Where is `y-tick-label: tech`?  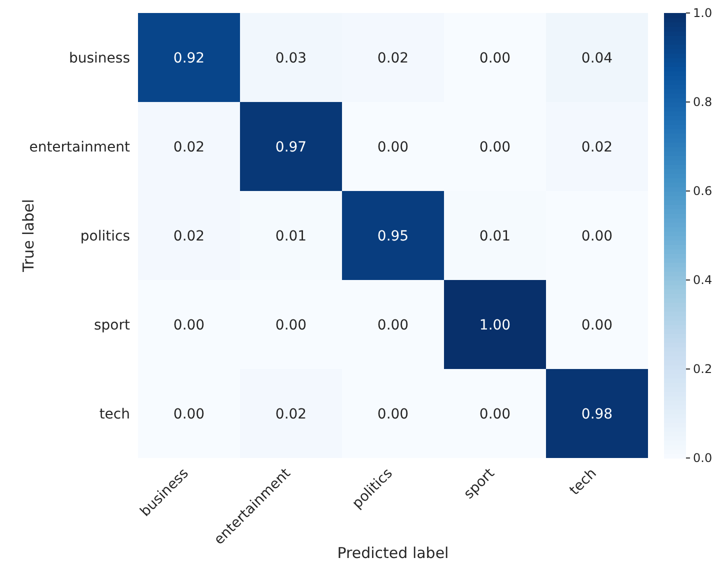
y-tick-label: tech is located at coordinates (114, 414).